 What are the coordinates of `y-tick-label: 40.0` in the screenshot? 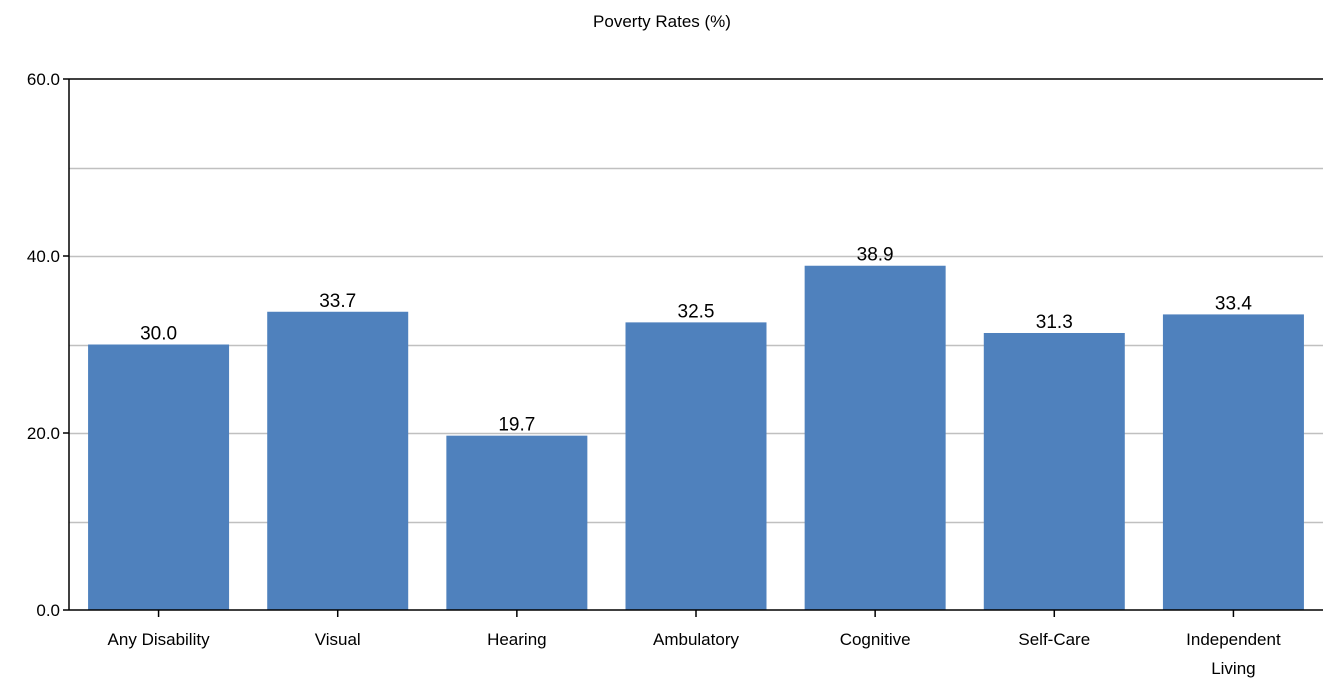 It's located at (43, 256).